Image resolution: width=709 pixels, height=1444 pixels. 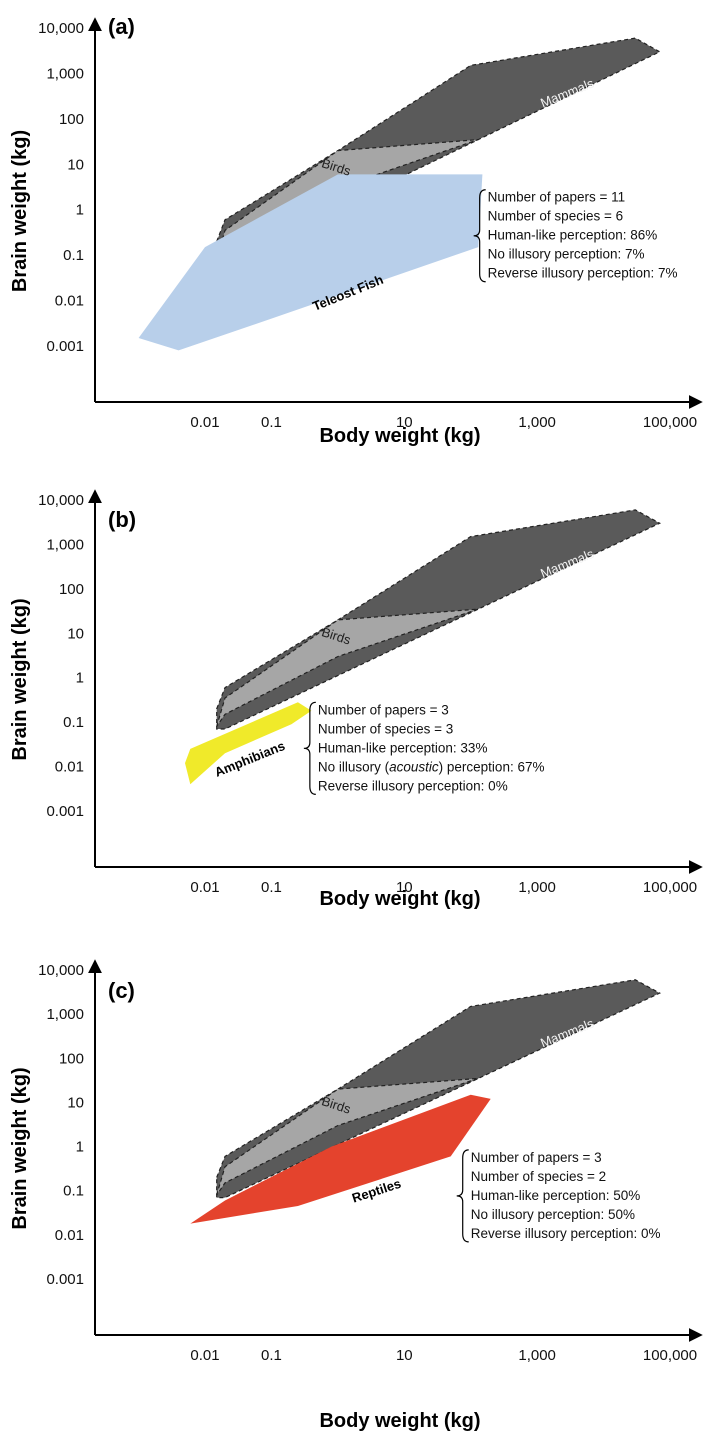 What do you see at coordinates (555, 216) in the screenshot?
I see `info-line: Number of species = 6` at bounding box center [555, 216].